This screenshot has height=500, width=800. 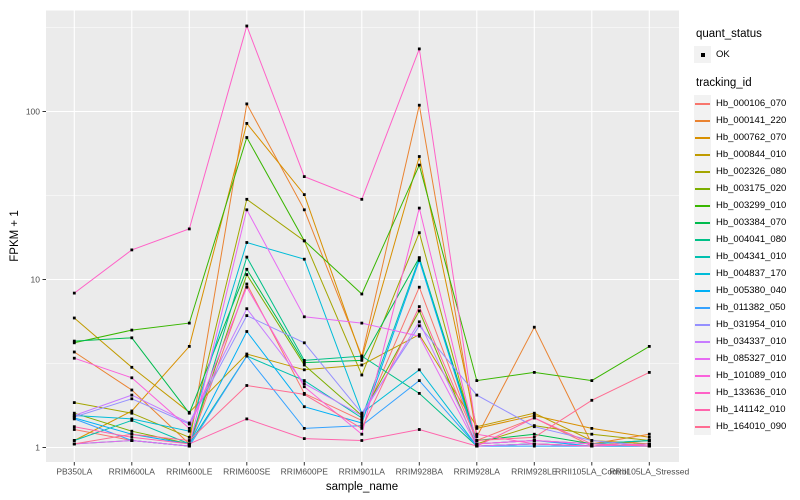 What do you see at coordinates (751, 222) in the screenshot?
I see `legend-item-label: Hb_003384_070` at bounding box center [751, 222].